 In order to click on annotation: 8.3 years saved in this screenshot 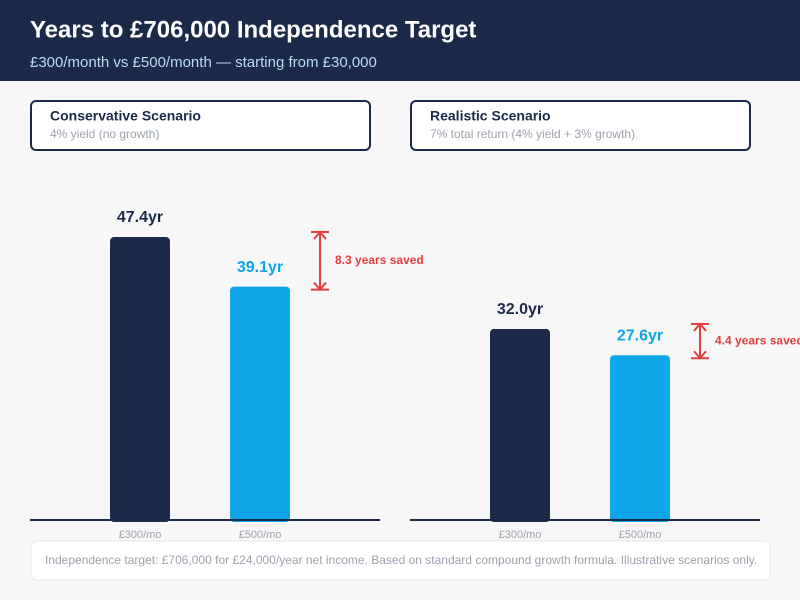, I will do `click(379, 260)`.